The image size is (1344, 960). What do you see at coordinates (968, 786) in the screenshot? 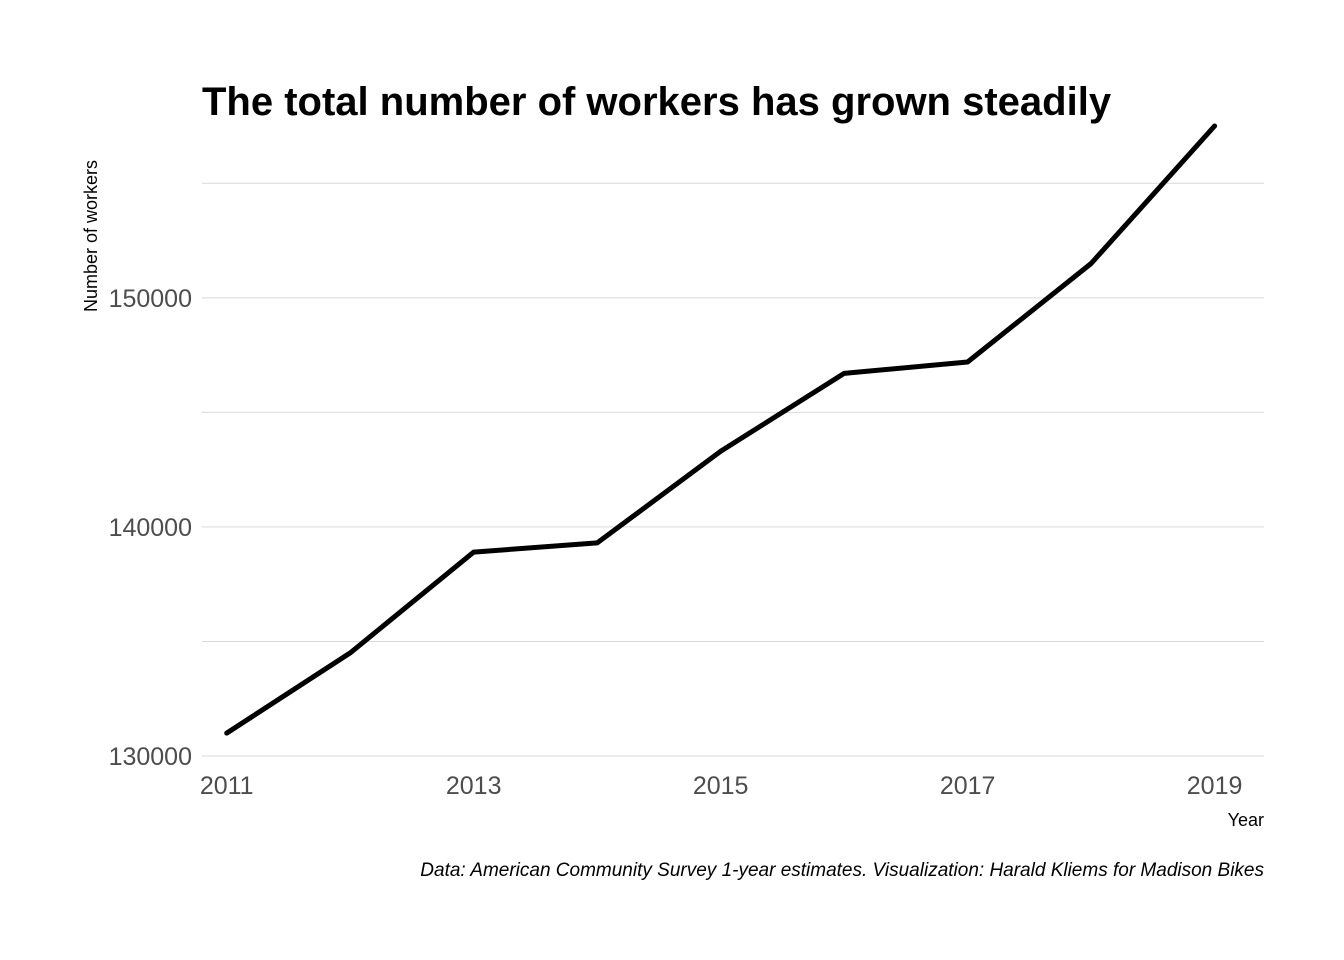
I see `x-tick-label: 2017` at bounding box center [968, 786].